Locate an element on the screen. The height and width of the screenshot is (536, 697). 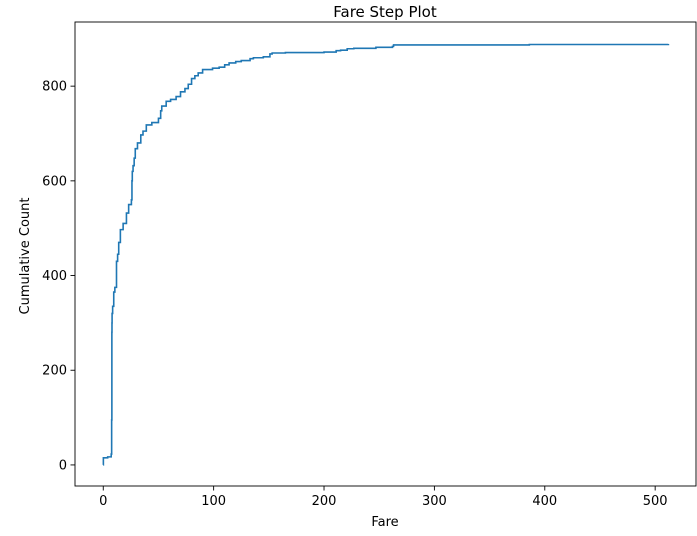
x-tick-label-4: 400 is located at coordinates (544, 501).